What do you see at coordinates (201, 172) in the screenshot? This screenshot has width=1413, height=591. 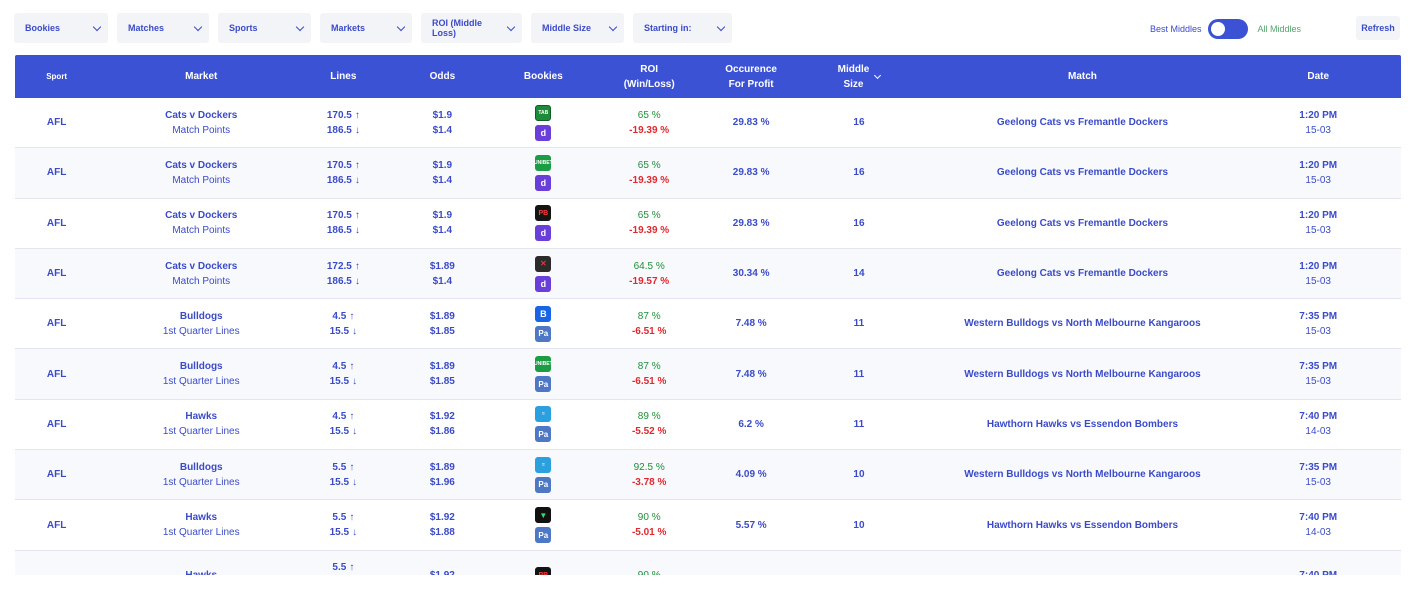 I see `market-cell: Cats v Dockers Match Points` at bounding box center [201, 172].